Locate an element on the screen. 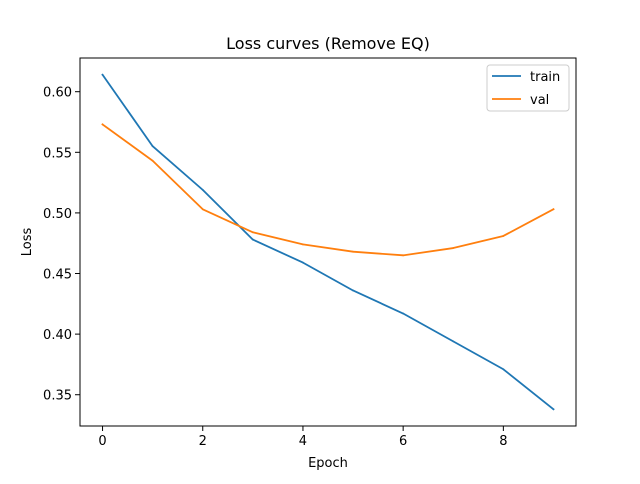 Image resolution: width=640 pixels, height=484 pixels. x-tick-label: 0 is located at coordinates (102, 441).